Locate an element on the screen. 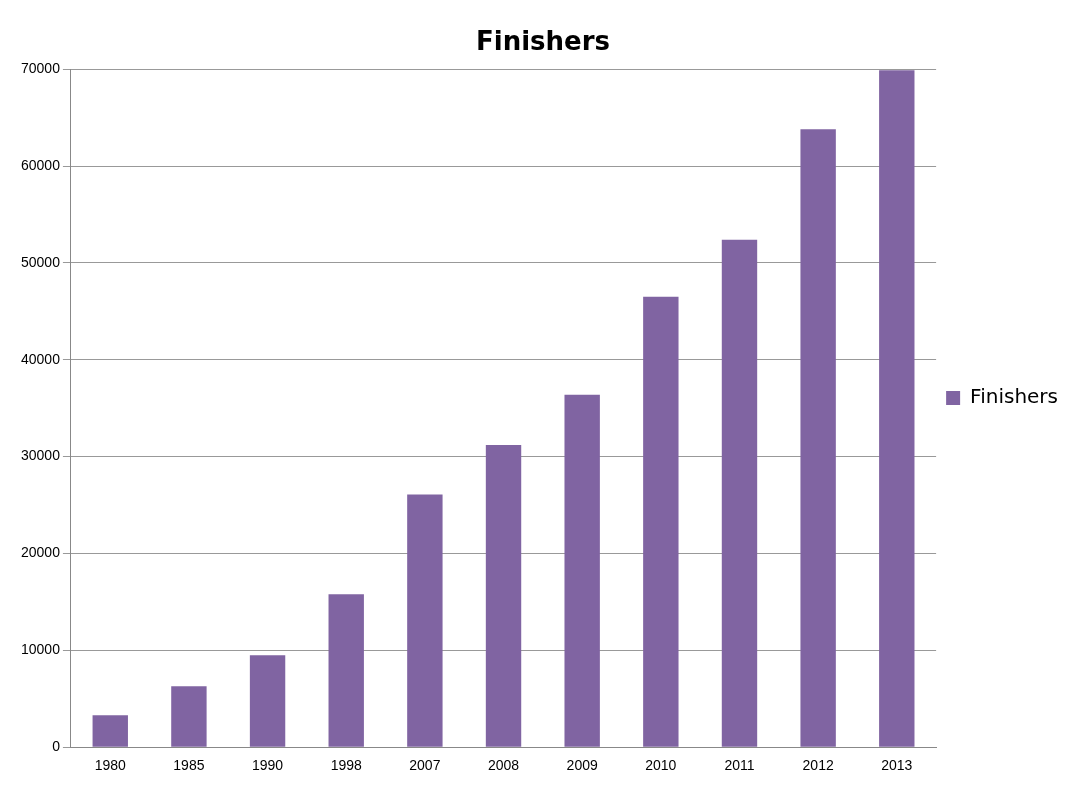  y-tick-label: 20000 is located at coordinates (40, 552).